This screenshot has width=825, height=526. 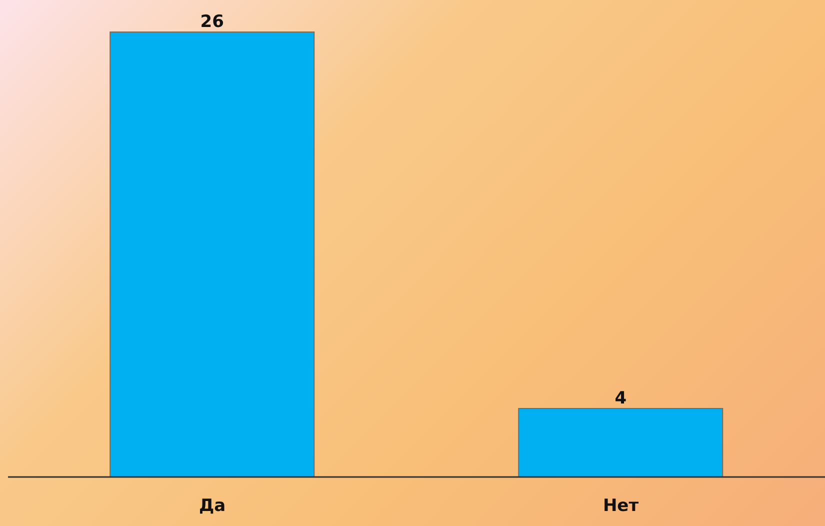 I want to click on data-label: 26, so click(x=212, y=22).